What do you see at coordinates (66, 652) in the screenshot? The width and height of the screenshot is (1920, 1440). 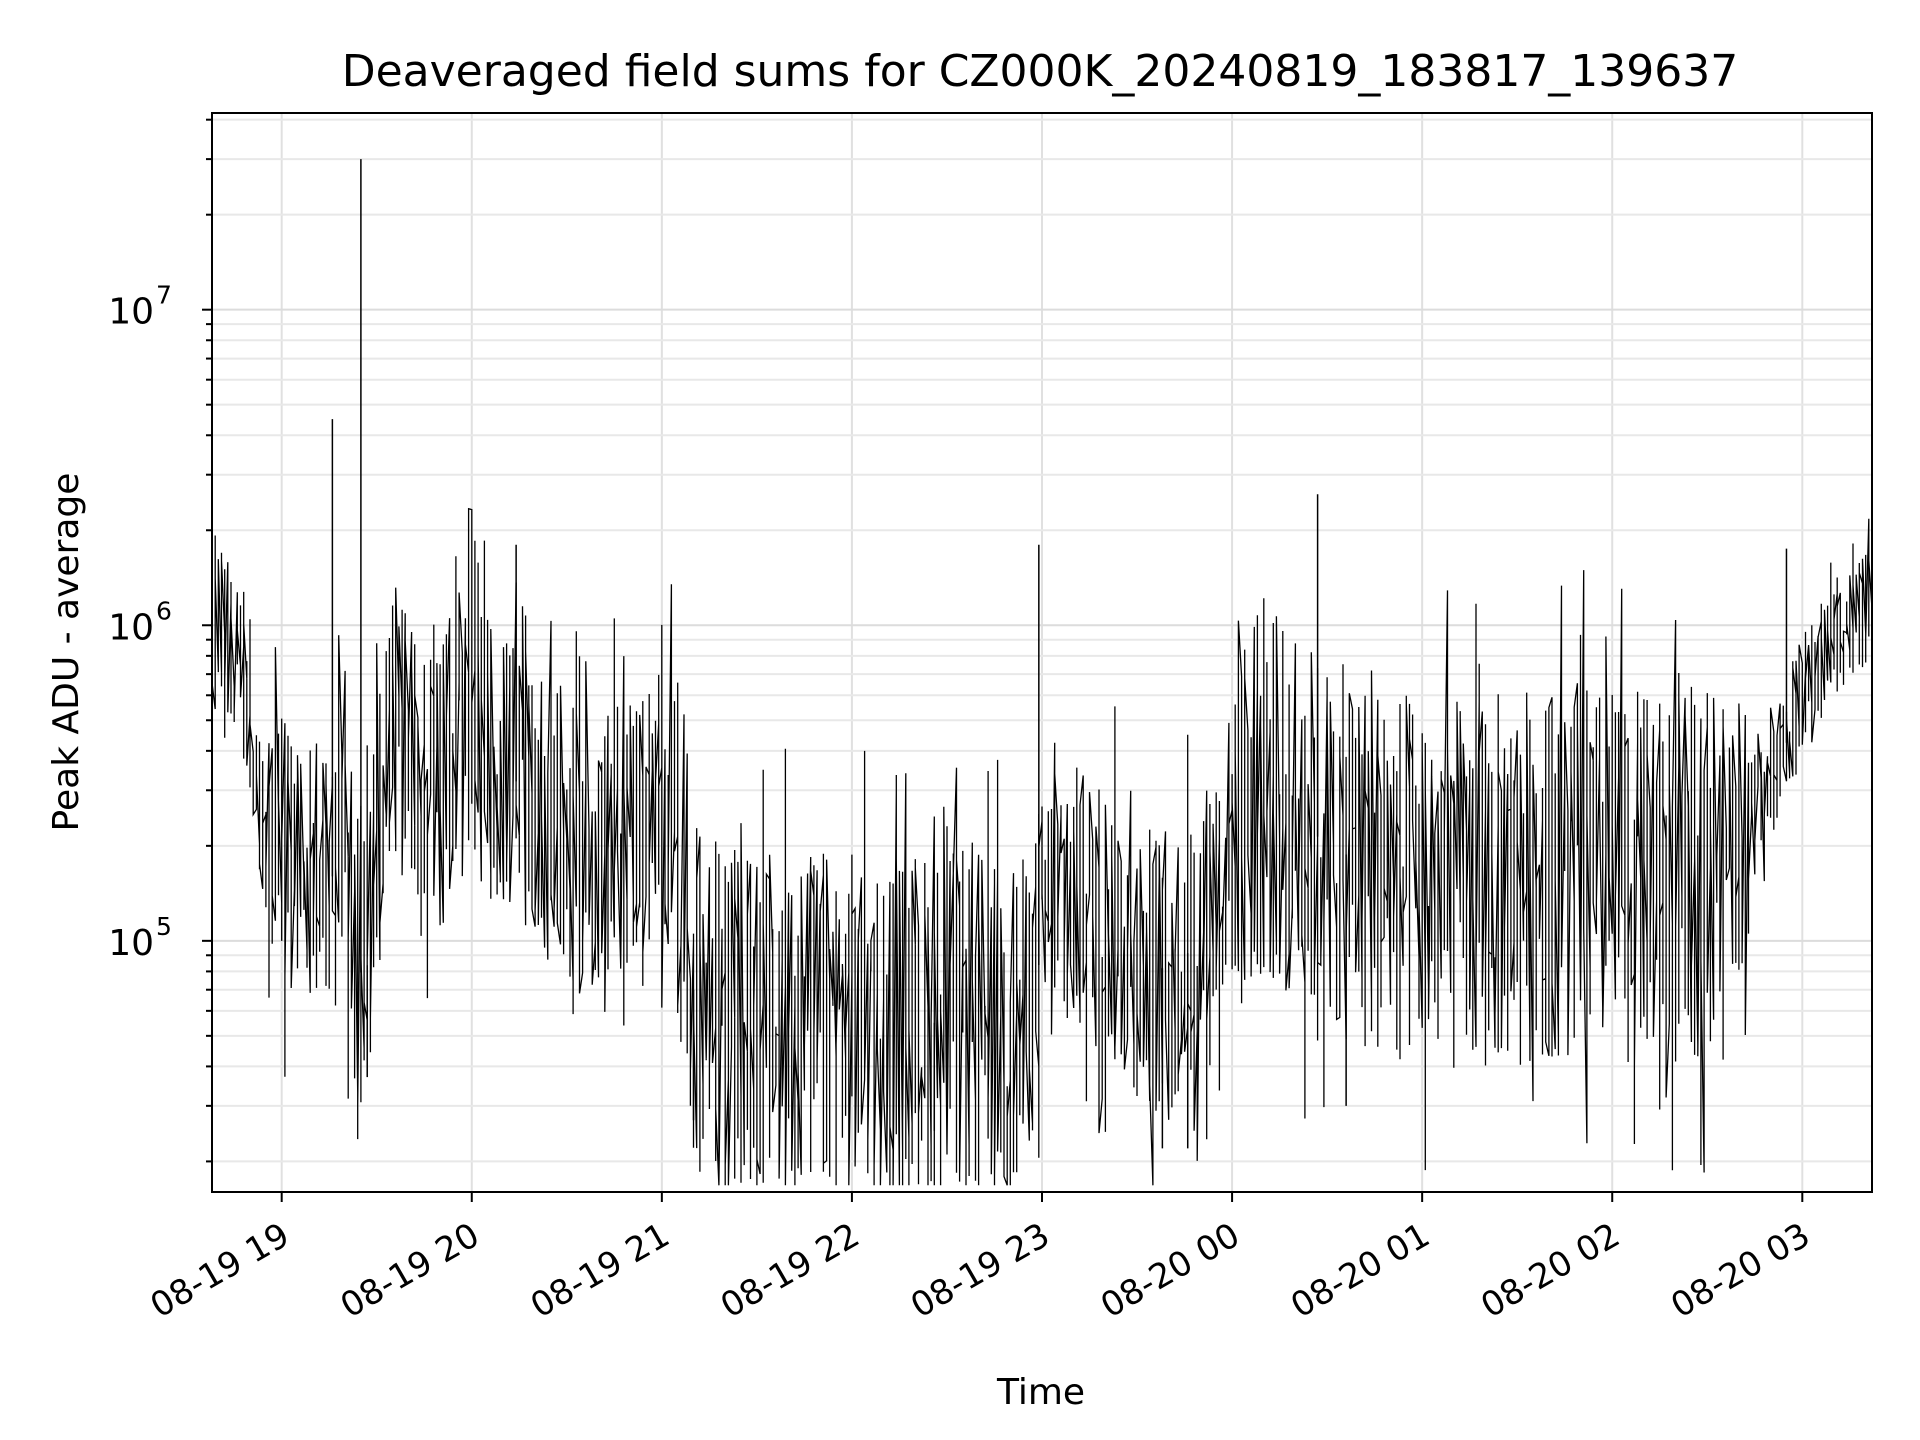 I see `y-axis-label: Peak ADU - average` at bounding box center [66, 652].